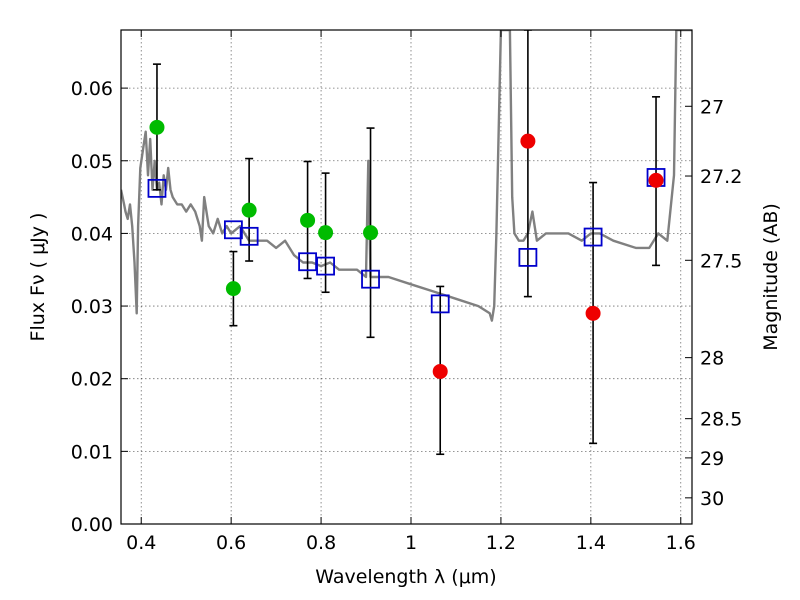 The height and width of the screenshot is (600, 800). What do you see at coordinates (92, 234) in the screenshot?
I see `y-tick-label: 0.04` at bounding box center [92, 234].